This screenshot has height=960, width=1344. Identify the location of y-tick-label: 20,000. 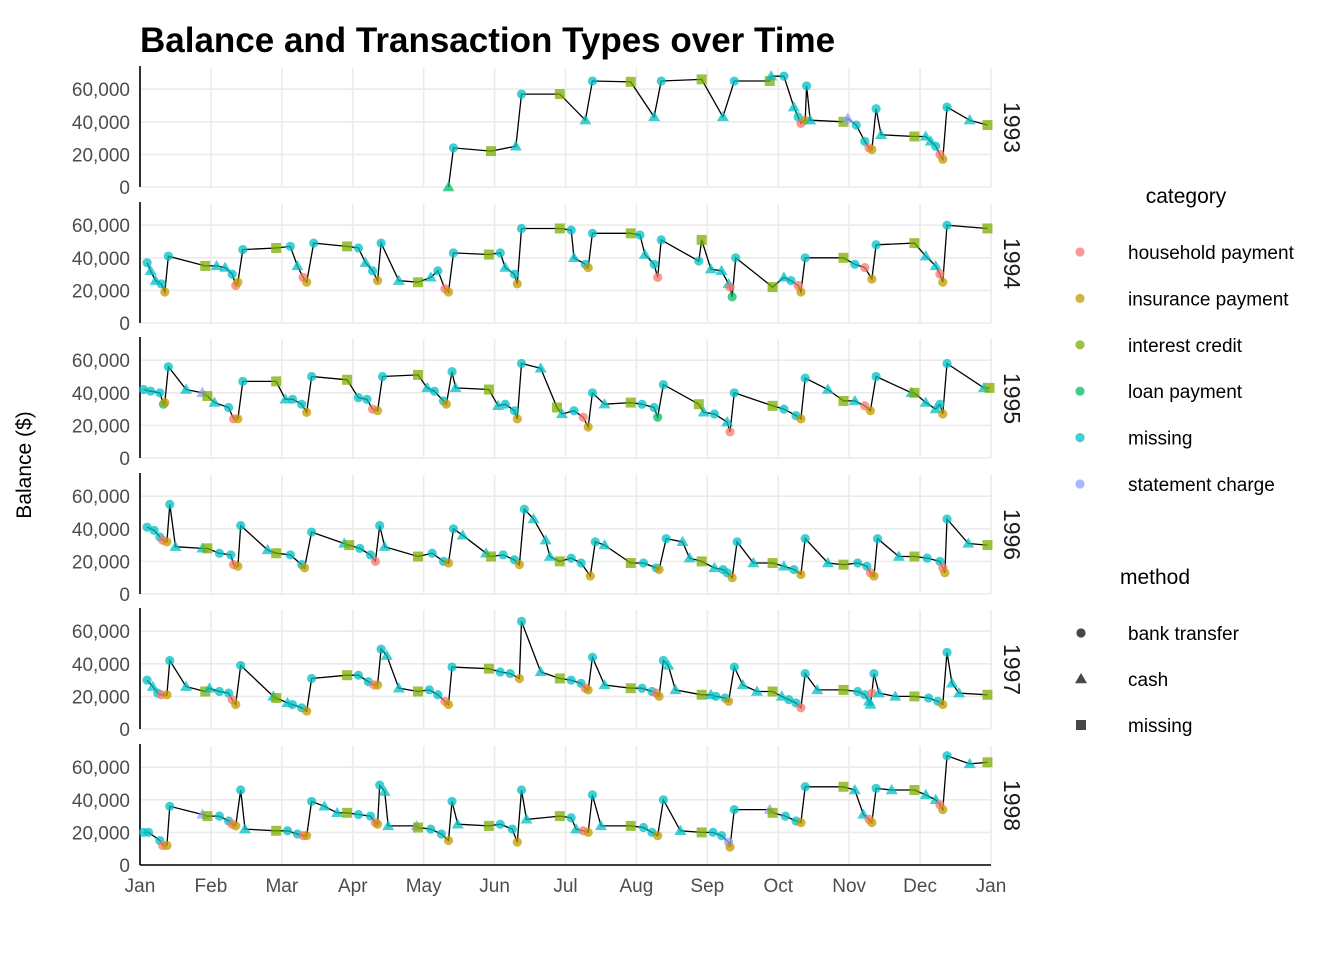
(101, 291).